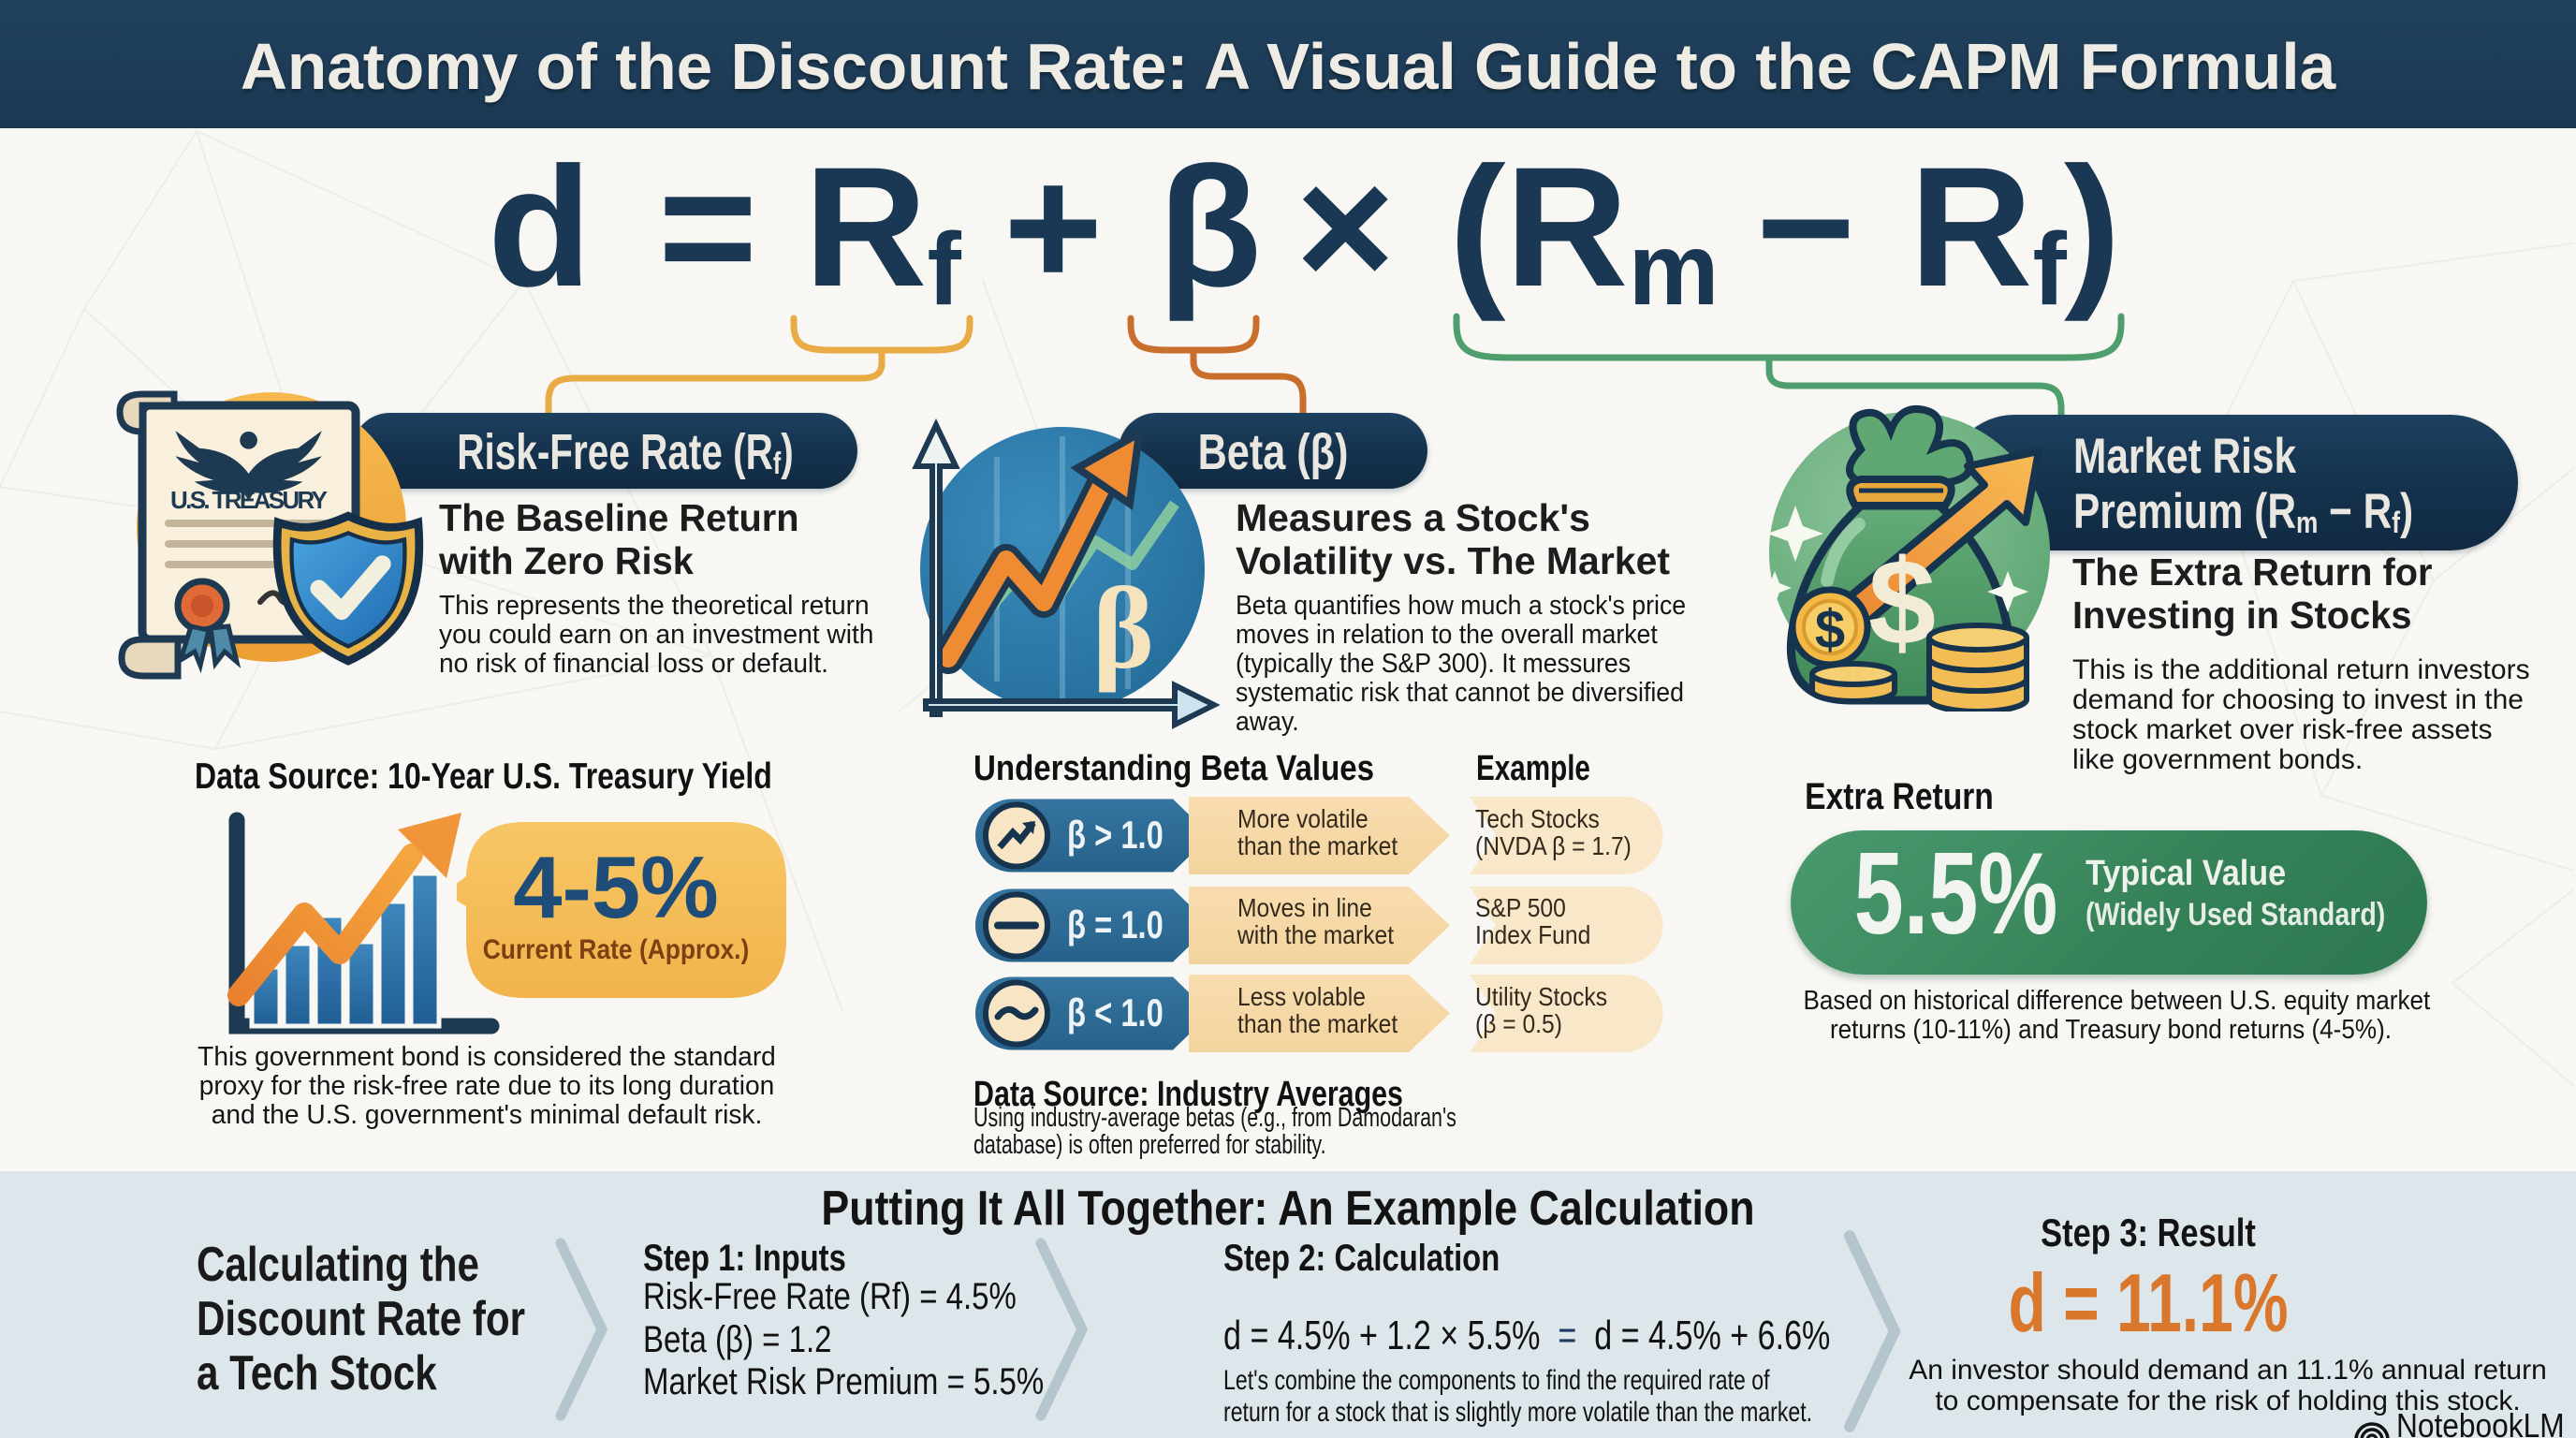  I want to click on svg-text: U.S. TREASURY, so click(249, 500).